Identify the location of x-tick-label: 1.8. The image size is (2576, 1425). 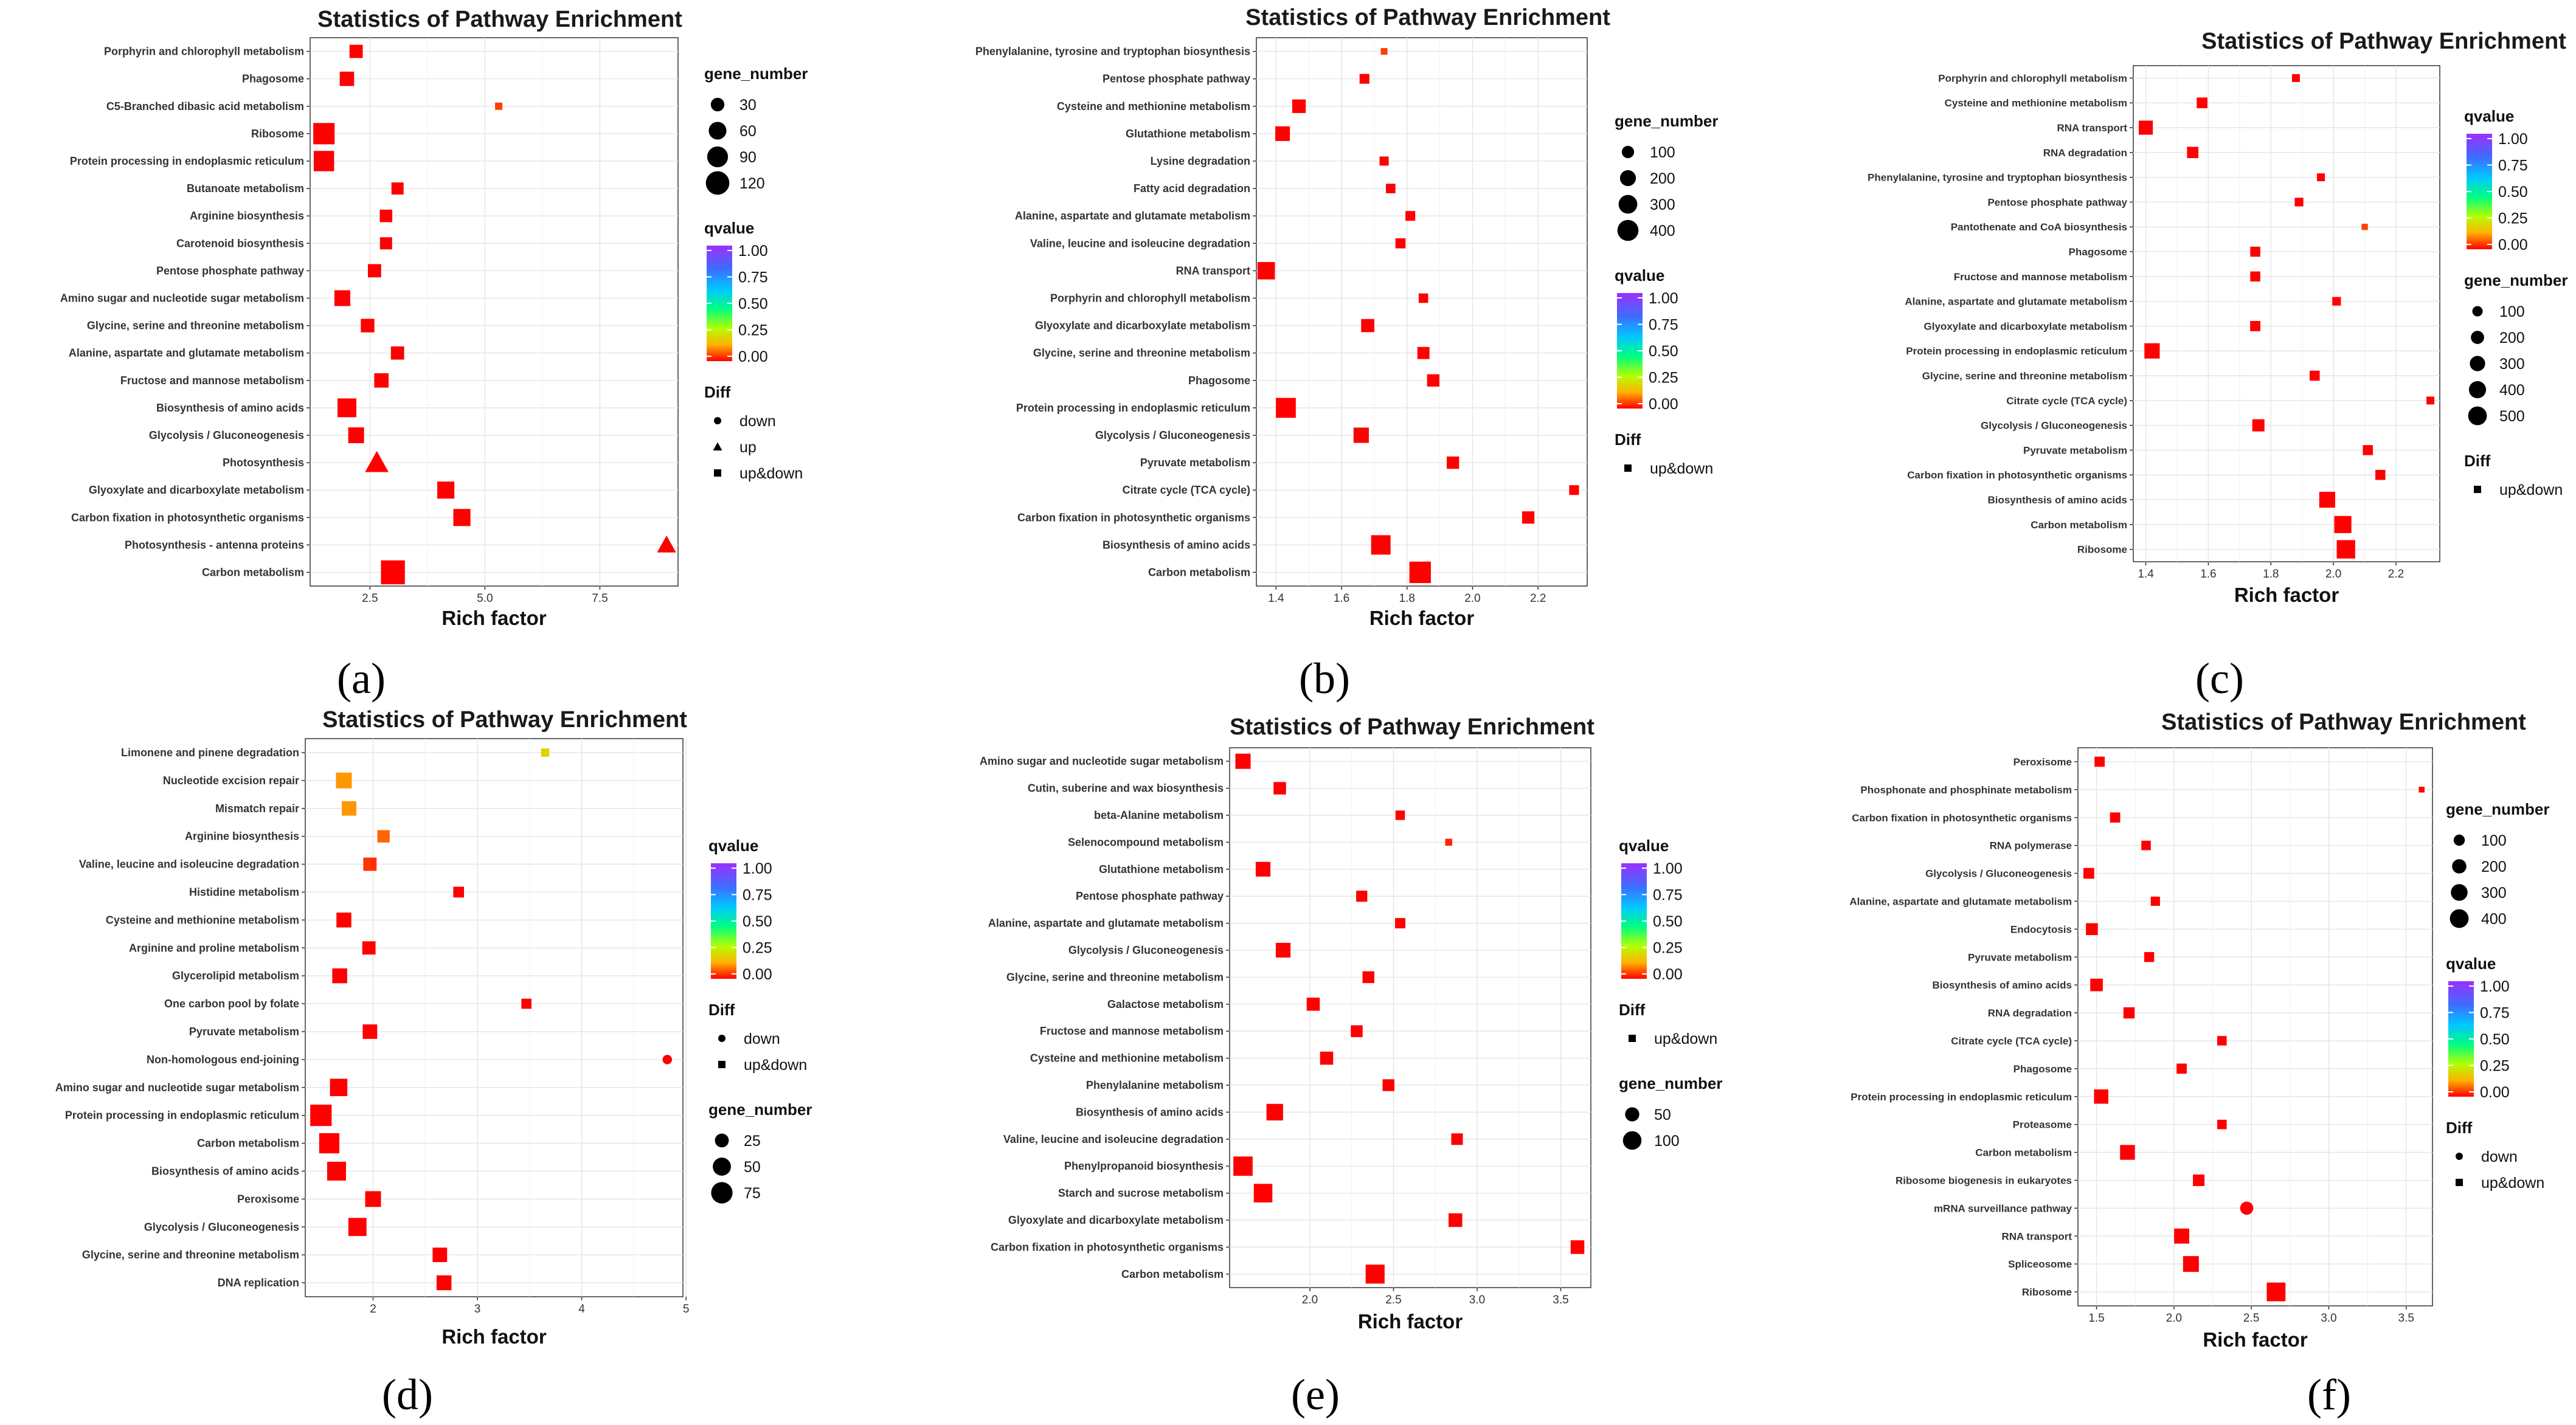
(1407, 598).